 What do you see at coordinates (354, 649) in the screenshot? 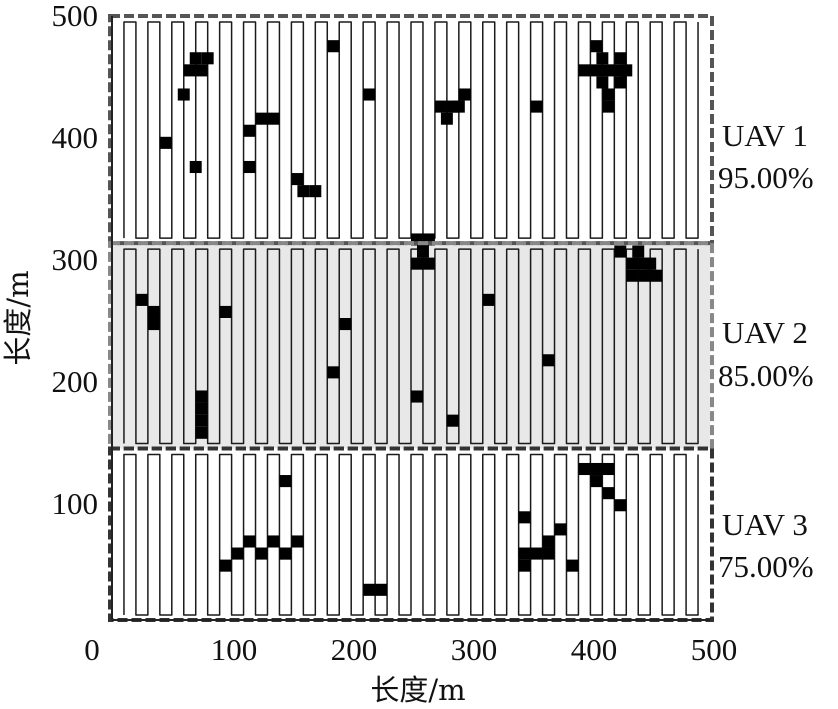
I see `x-tick-200: 200` at bounding box center [354, 649].